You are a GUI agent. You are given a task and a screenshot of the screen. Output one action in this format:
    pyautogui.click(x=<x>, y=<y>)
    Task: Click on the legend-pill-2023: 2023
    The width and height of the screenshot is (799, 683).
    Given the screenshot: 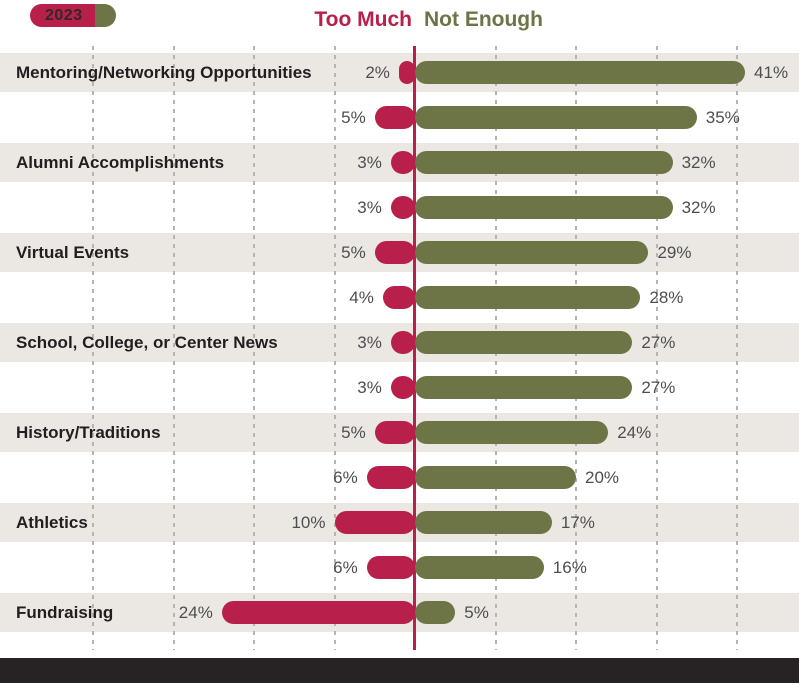 What is the action you would take?
    pyautogui.click(x=73, y=15)
    